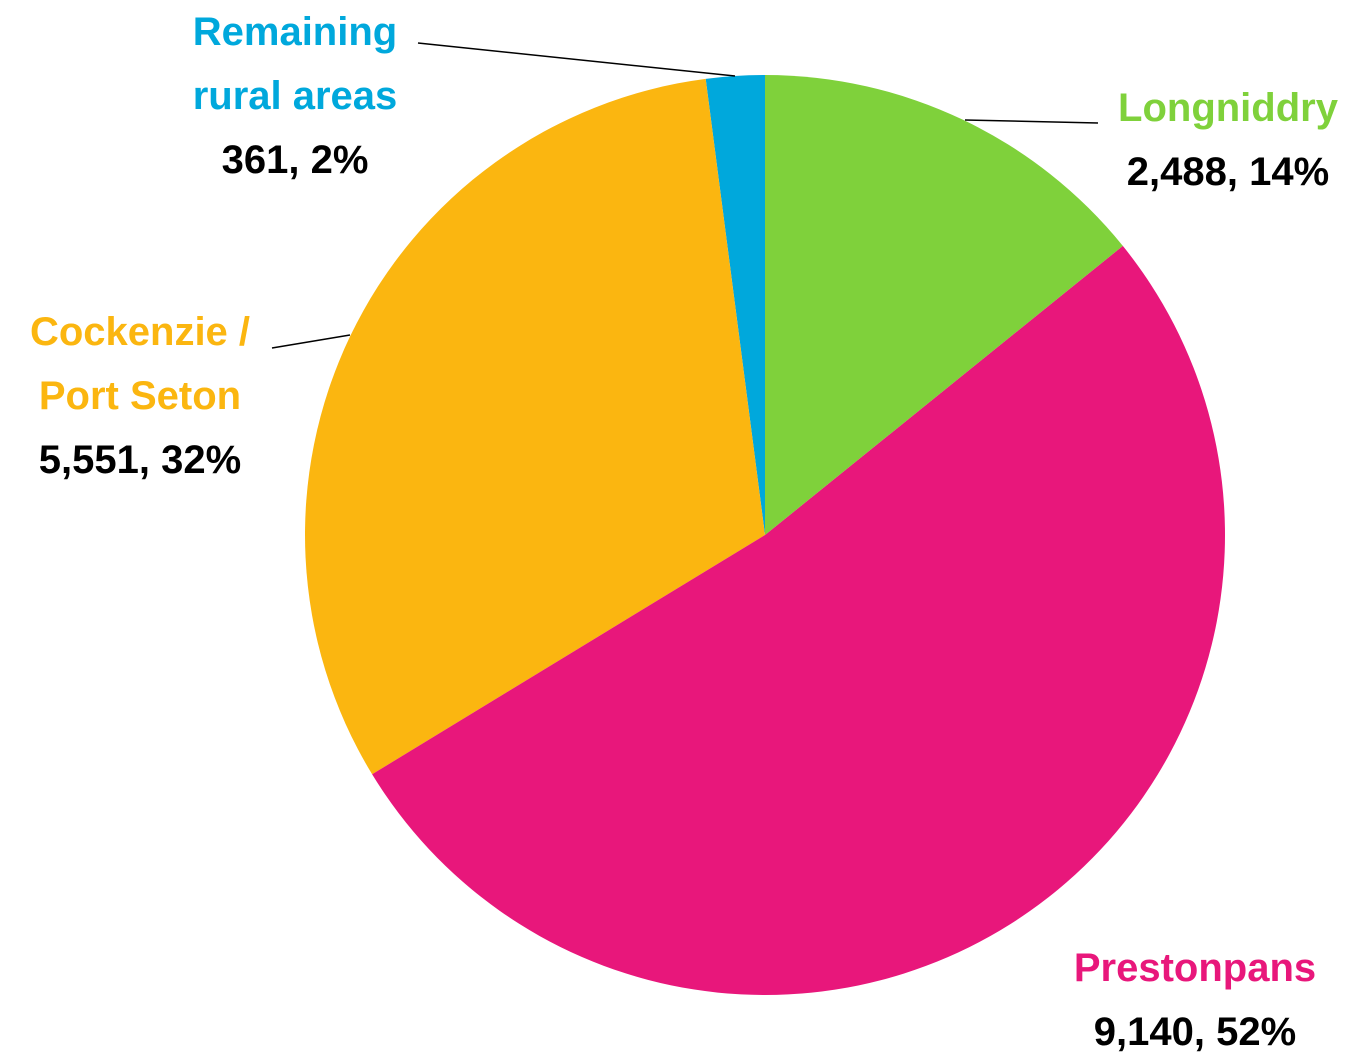 This screenshot has width=1360, height=1064. Describe the element at coordinates (140, 460) in the screenshot. I see `value-label: 5,551, 32%` at that location.